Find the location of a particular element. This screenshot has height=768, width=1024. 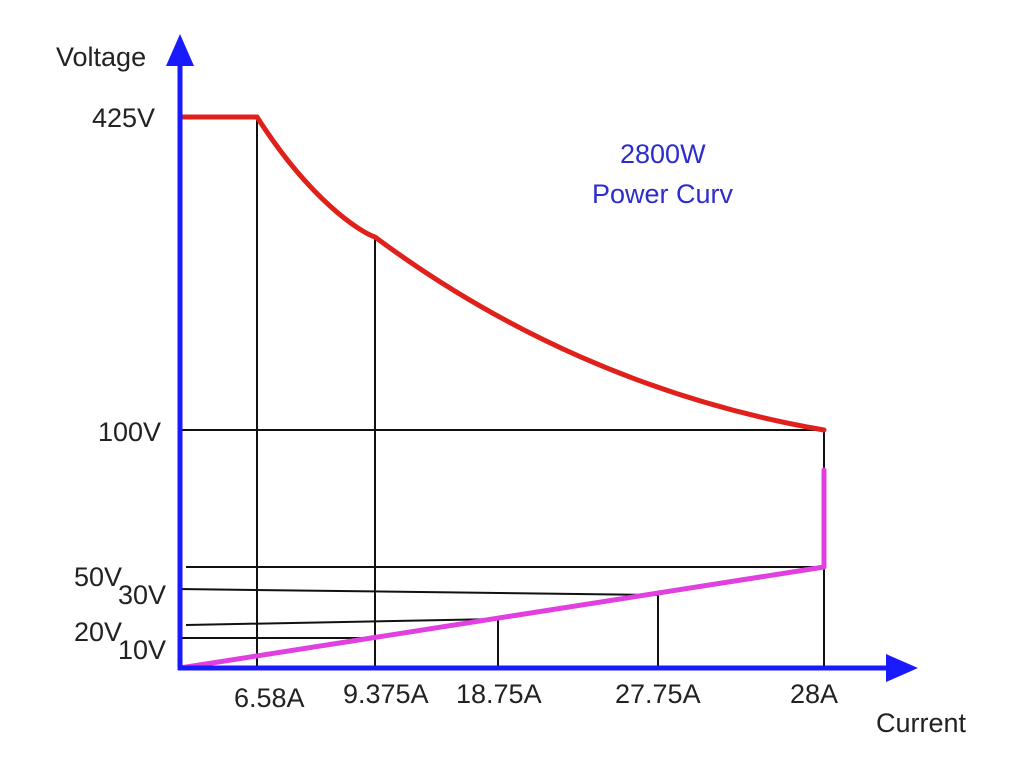

y-tick-label: 100V is located at coordinates (129, 432).